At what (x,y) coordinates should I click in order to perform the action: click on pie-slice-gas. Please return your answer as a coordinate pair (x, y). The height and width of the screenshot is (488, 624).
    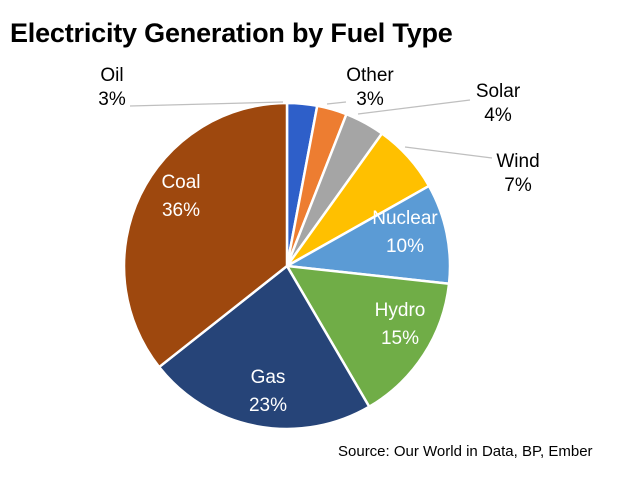
    Looking at the image, I should click on (264, 347).